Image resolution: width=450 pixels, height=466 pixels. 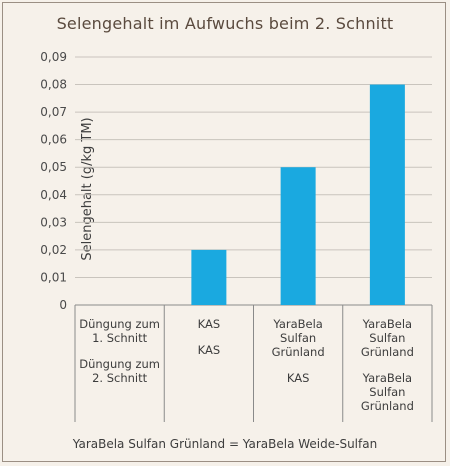 What do you see at coordinates (53, 140) in the screenshot?
I see `y-tick-label: 0,06` at bounding box center [53, 140].